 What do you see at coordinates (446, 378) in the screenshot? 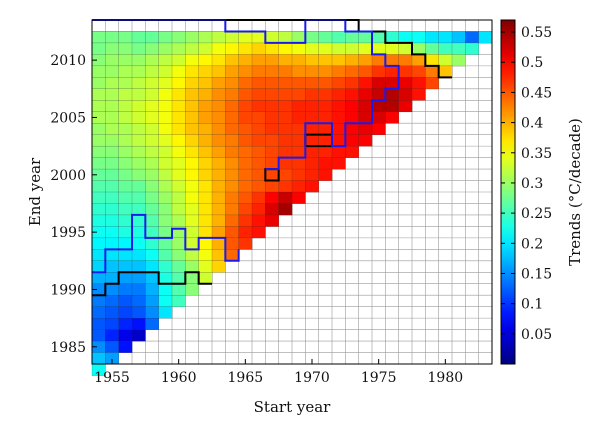
I see `x-tick-label: 1980` at bounding box center [446, 378].